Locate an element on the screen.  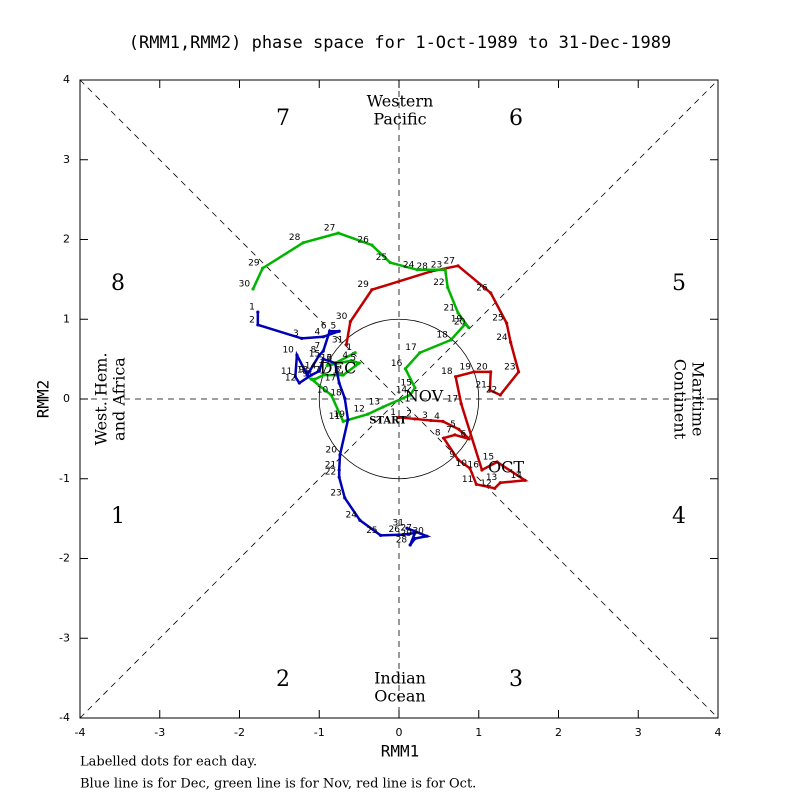
phase-label: 2 is located at coordinates (283, 679).